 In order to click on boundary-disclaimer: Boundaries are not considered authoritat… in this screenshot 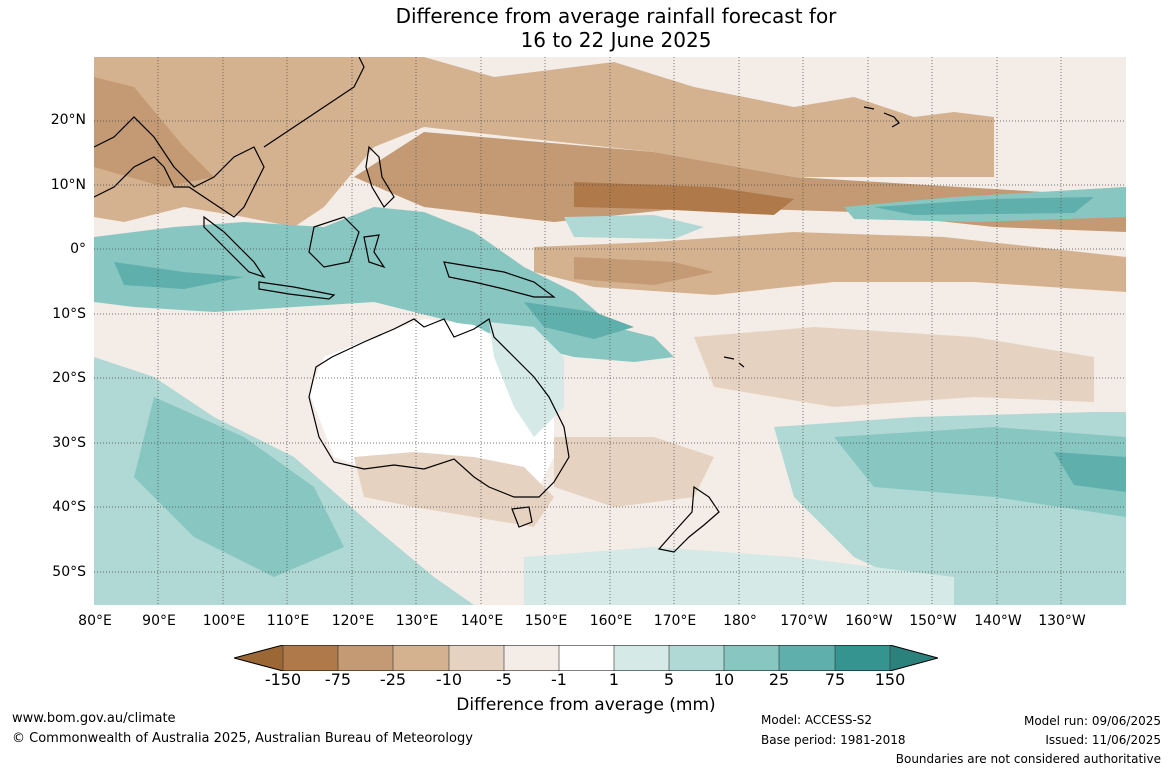, I will do `click(1028, 759)`.